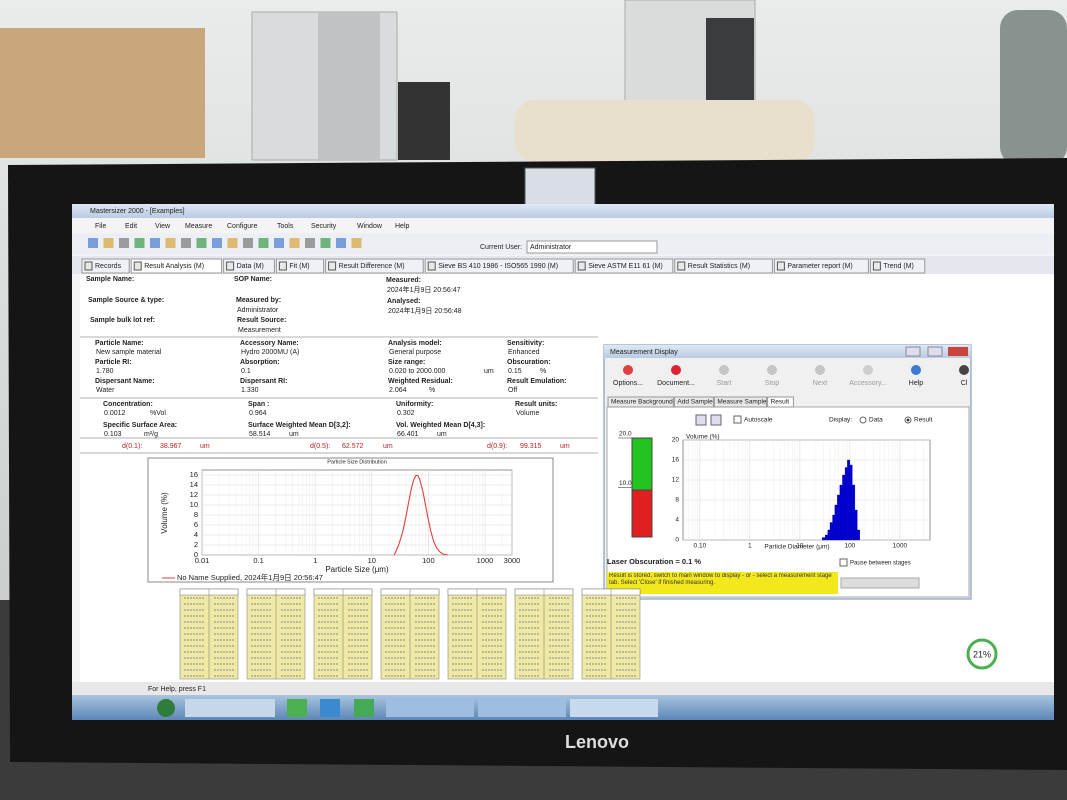 This screenshot has height=800, width=1067. Describe the element at coordinates (916, 383) in the screenshot. I see `toolbar-button: Help` at that location.